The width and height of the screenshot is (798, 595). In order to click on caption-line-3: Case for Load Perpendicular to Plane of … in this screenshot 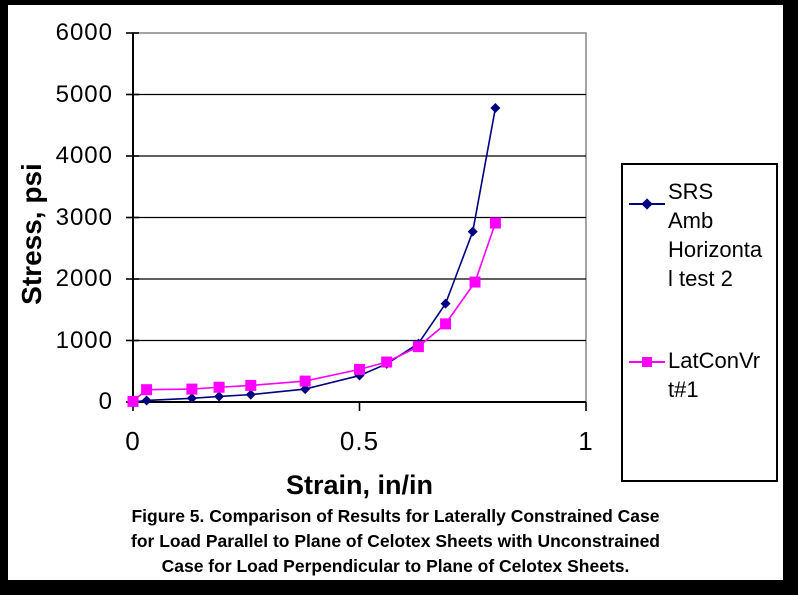, I will do `click(395, 566)`.